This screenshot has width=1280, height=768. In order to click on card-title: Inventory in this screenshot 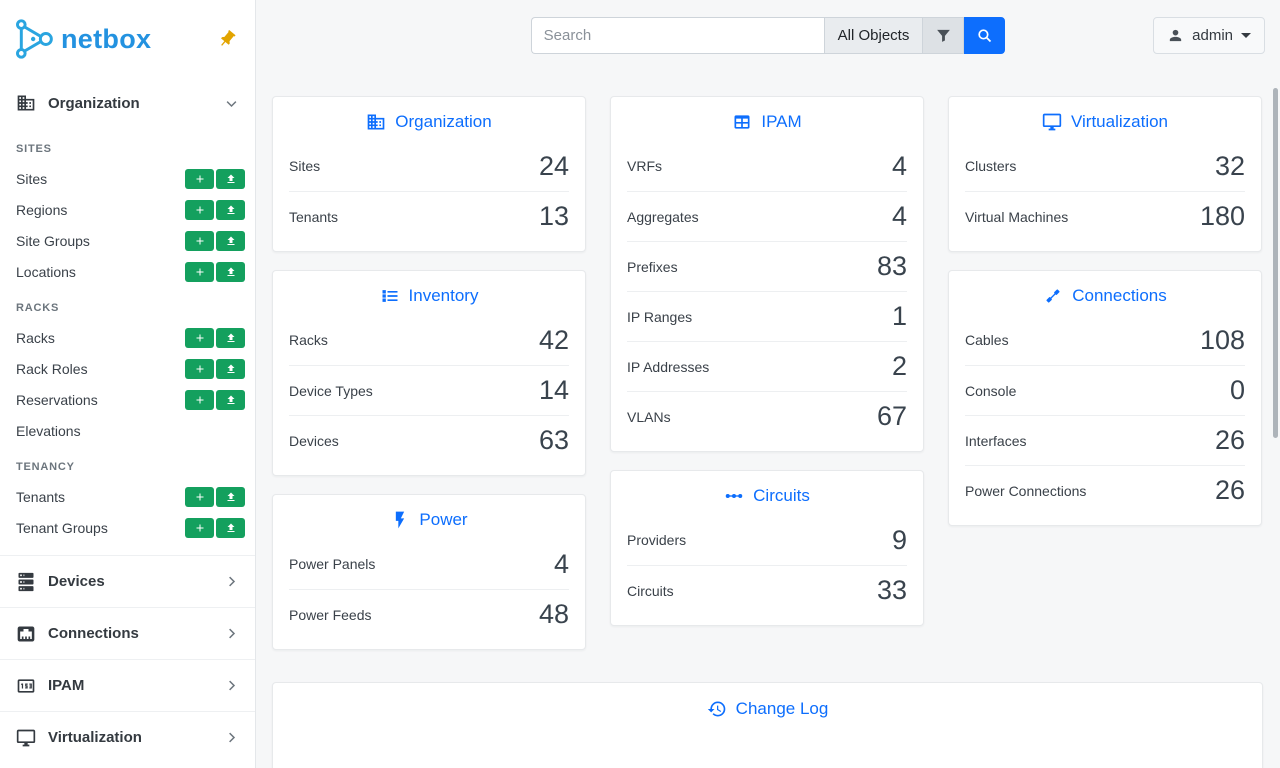, I will do `click(443, 295)`.